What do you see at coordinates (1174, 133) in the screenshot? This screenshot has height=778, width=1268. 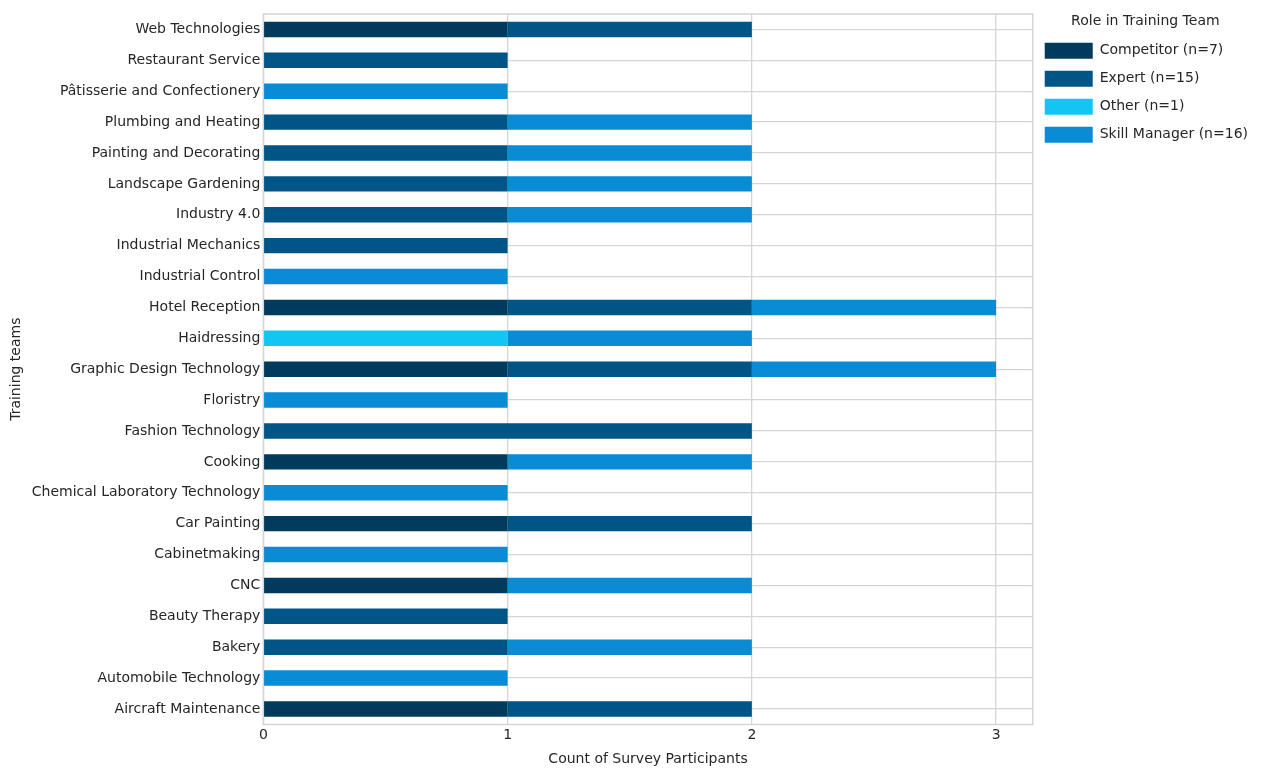 I see `legend-label: Skill Manager (n=16)` at bounding box center [1174, 133].